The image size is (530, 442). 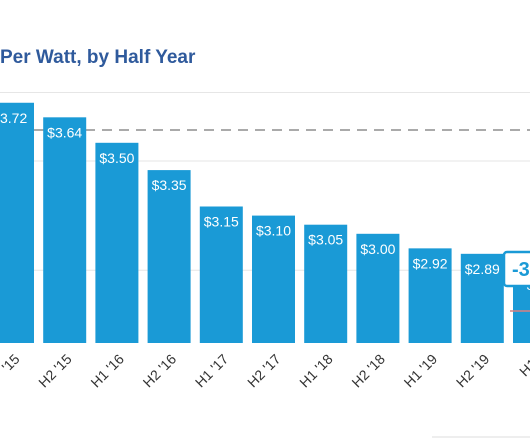 What do you see at coordinates (521, 270) in the screenshot?
I see `callout-text: -3` at bounding box center [521, 270].